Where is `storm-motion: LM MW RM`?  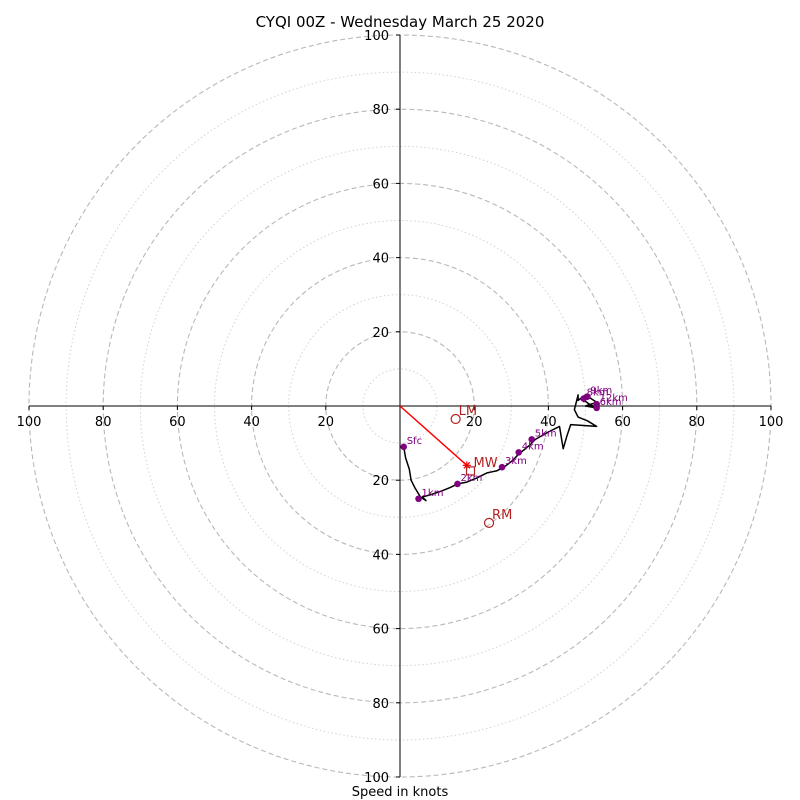
storm-motion: LM MW RM is located at coordinates (455, 466).